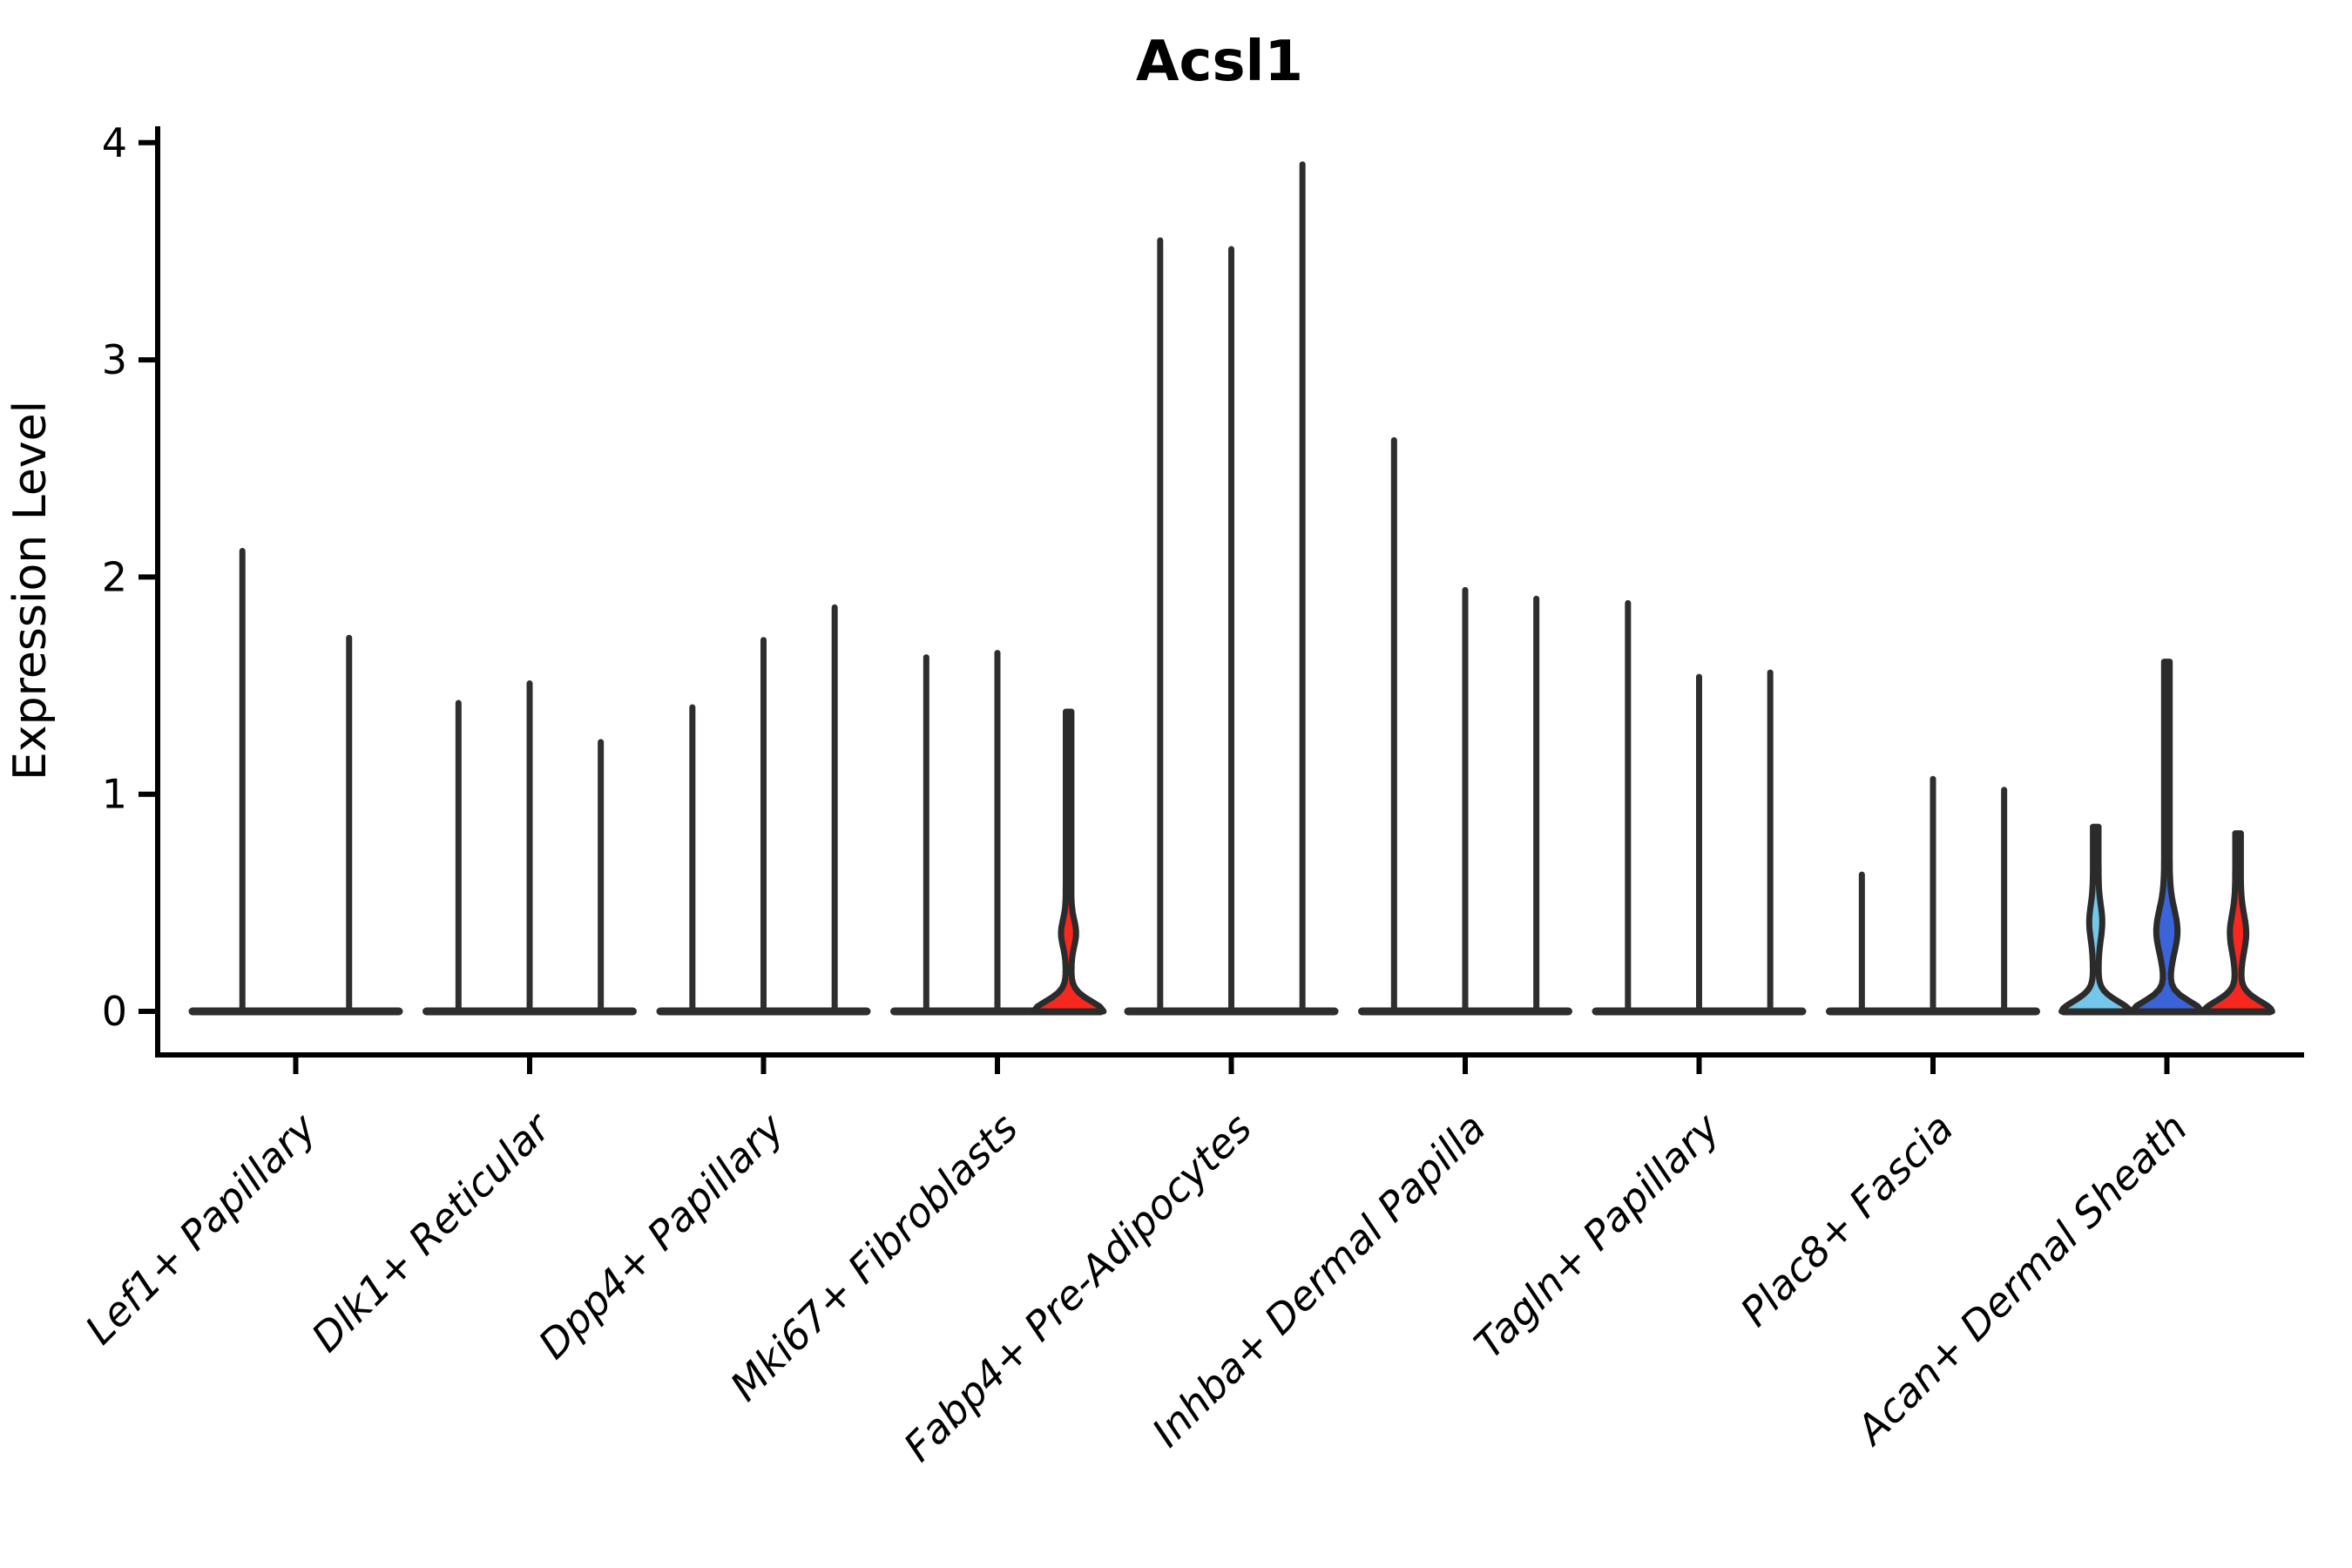 The width and height of the screenshot is (2352, 1568). Describe the element at coordinates (432, 1231) in the screenshot. I see `x-tick-label: Dlk1+ Reticular` at that location.